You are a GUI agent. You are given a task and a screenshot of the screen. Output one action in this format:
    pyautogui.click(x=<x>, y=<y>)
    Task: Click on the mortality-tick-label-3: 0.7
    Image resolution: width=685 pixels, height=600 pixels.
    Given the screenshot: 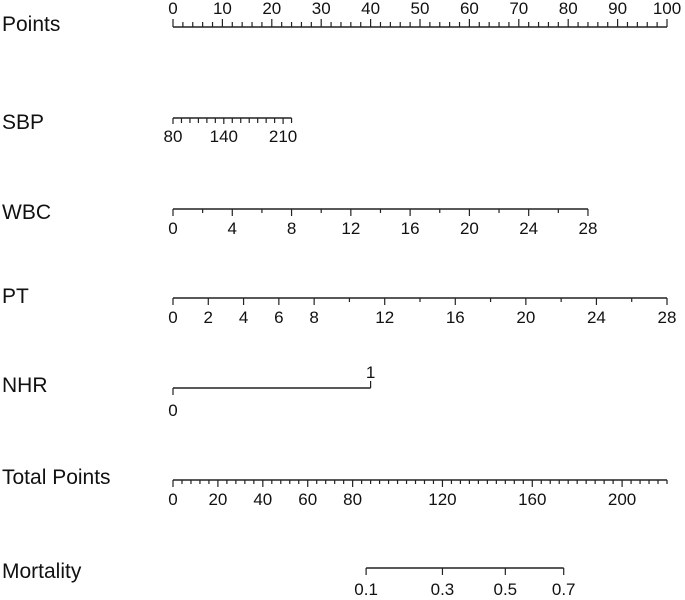 What is the action you would take?
    pyautogui.click(x=564, y=589)
    